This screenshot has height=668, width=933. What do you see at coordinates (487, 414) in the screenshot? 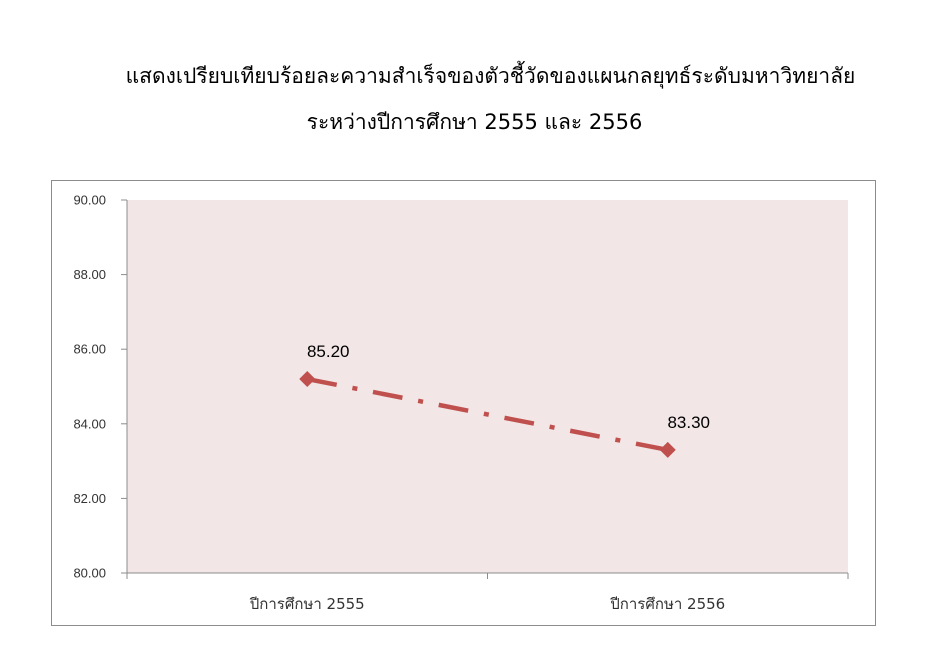
I see `series-line` at bounding box center [487, 414].